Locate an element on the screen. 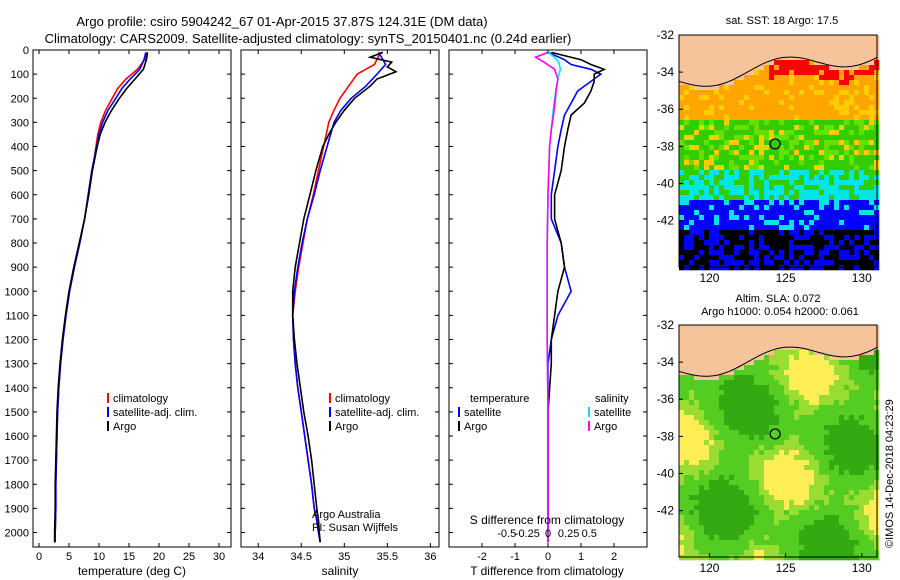  y-tick-label: 200 is located at coordinates (20, 99).